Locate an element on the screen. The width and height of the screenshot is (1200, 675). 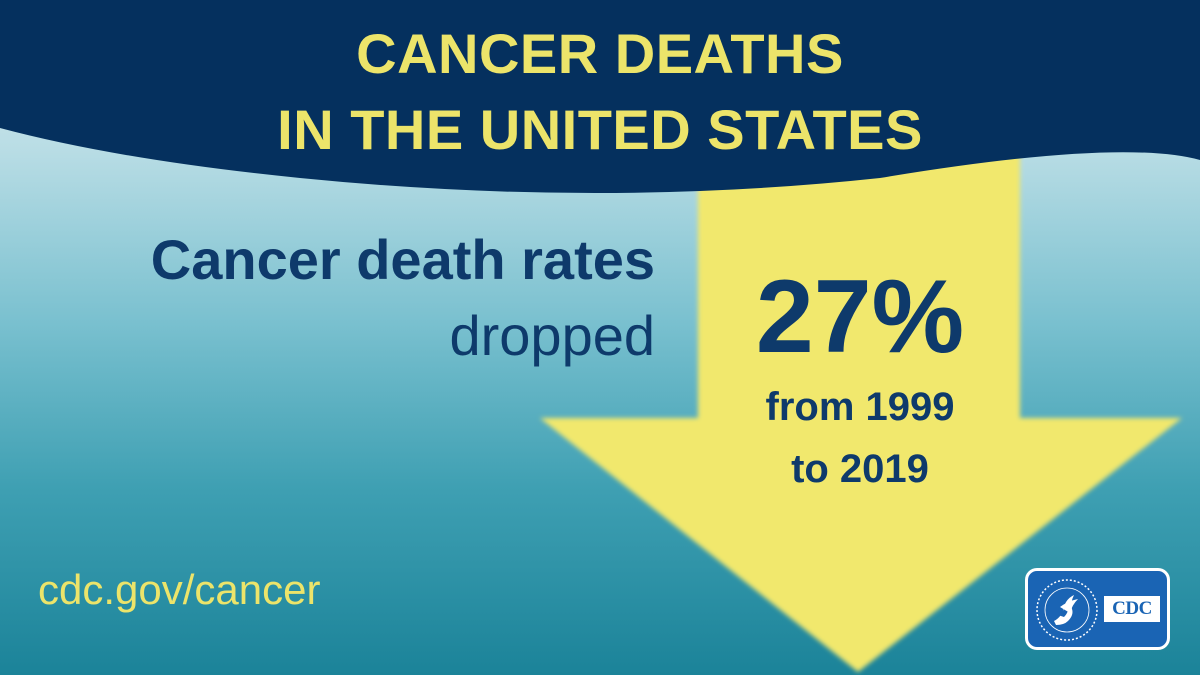
cdc-logo: CDC is located at coordinates (1097, 609).